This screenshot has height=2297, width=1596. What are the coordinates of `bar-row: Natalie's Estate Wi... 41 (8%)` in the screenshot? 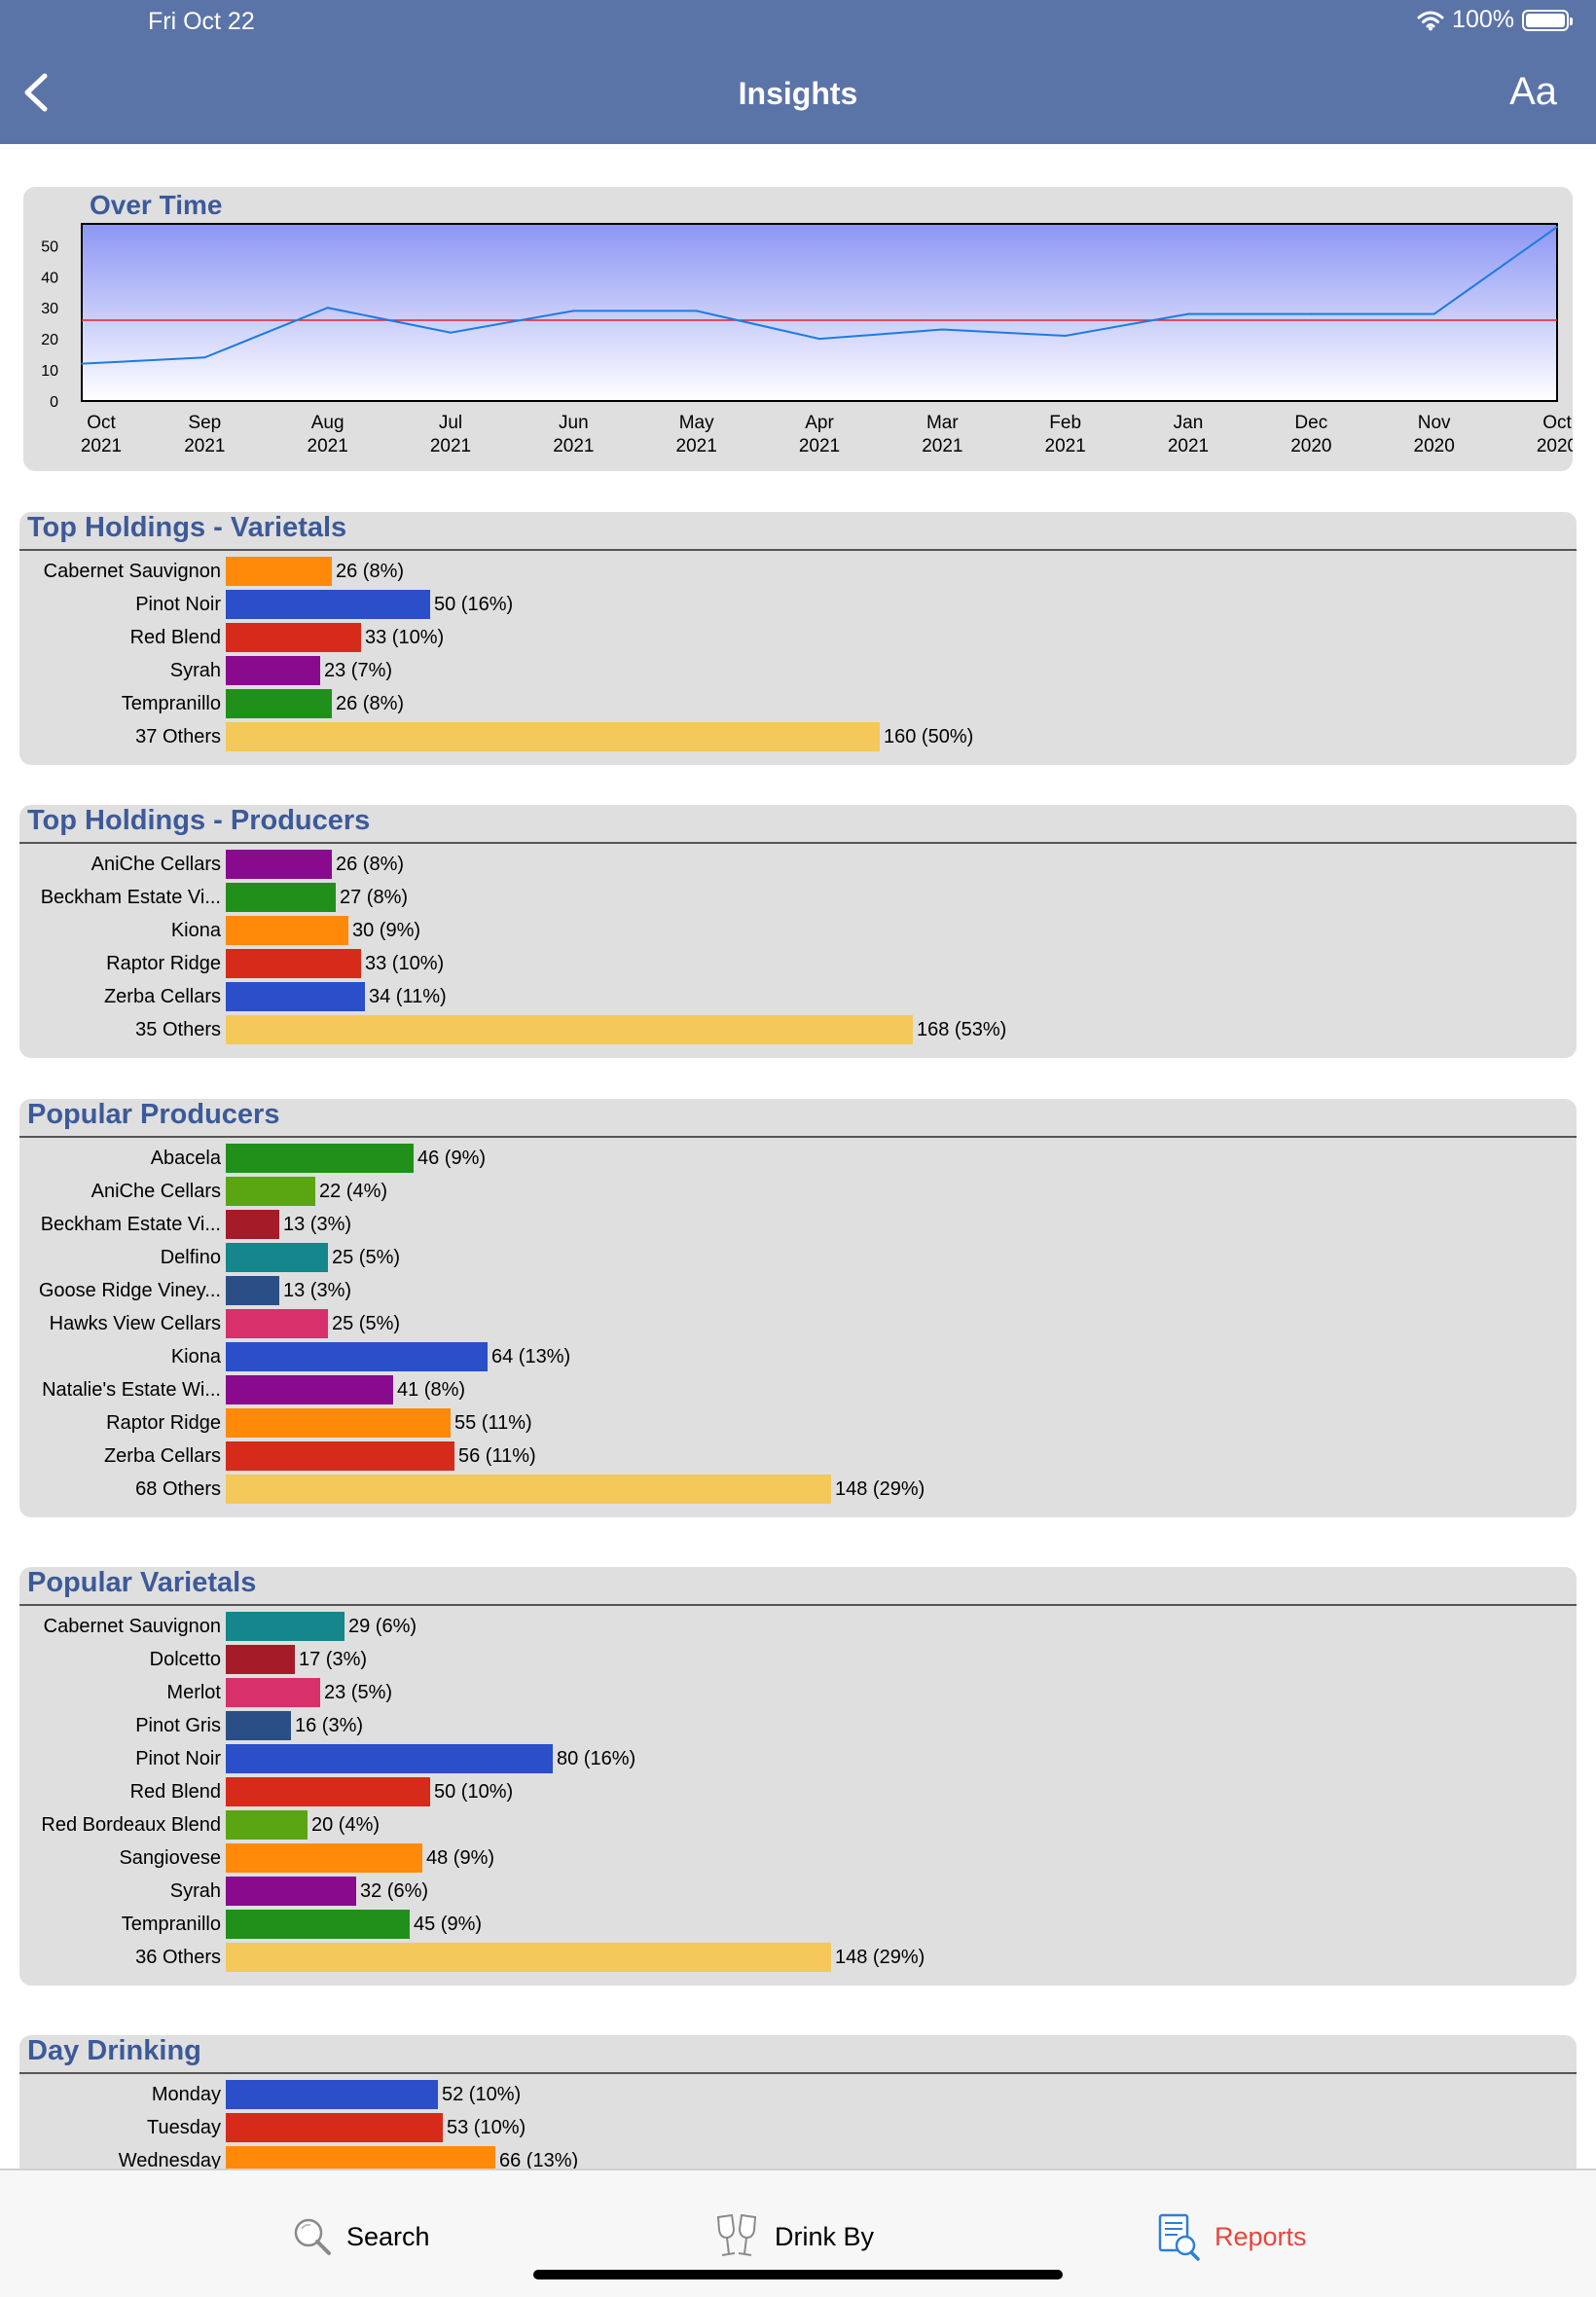 It's located at (798, 1390).